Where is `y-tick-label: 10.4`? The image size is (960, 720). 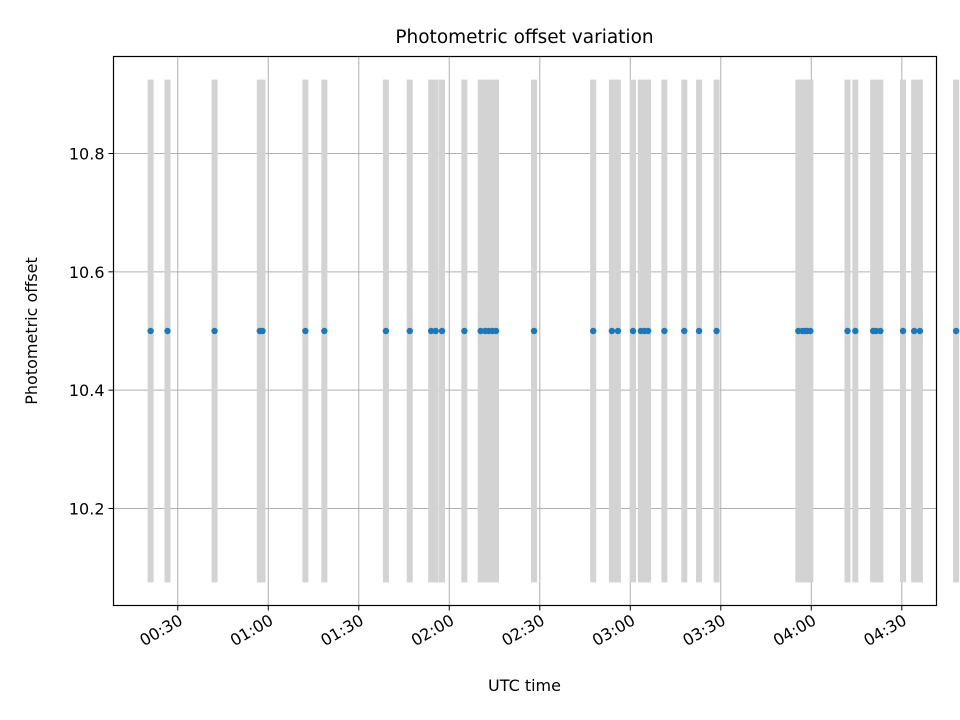 y-tick-label: 10.4 is located at coordinates (87, 390).